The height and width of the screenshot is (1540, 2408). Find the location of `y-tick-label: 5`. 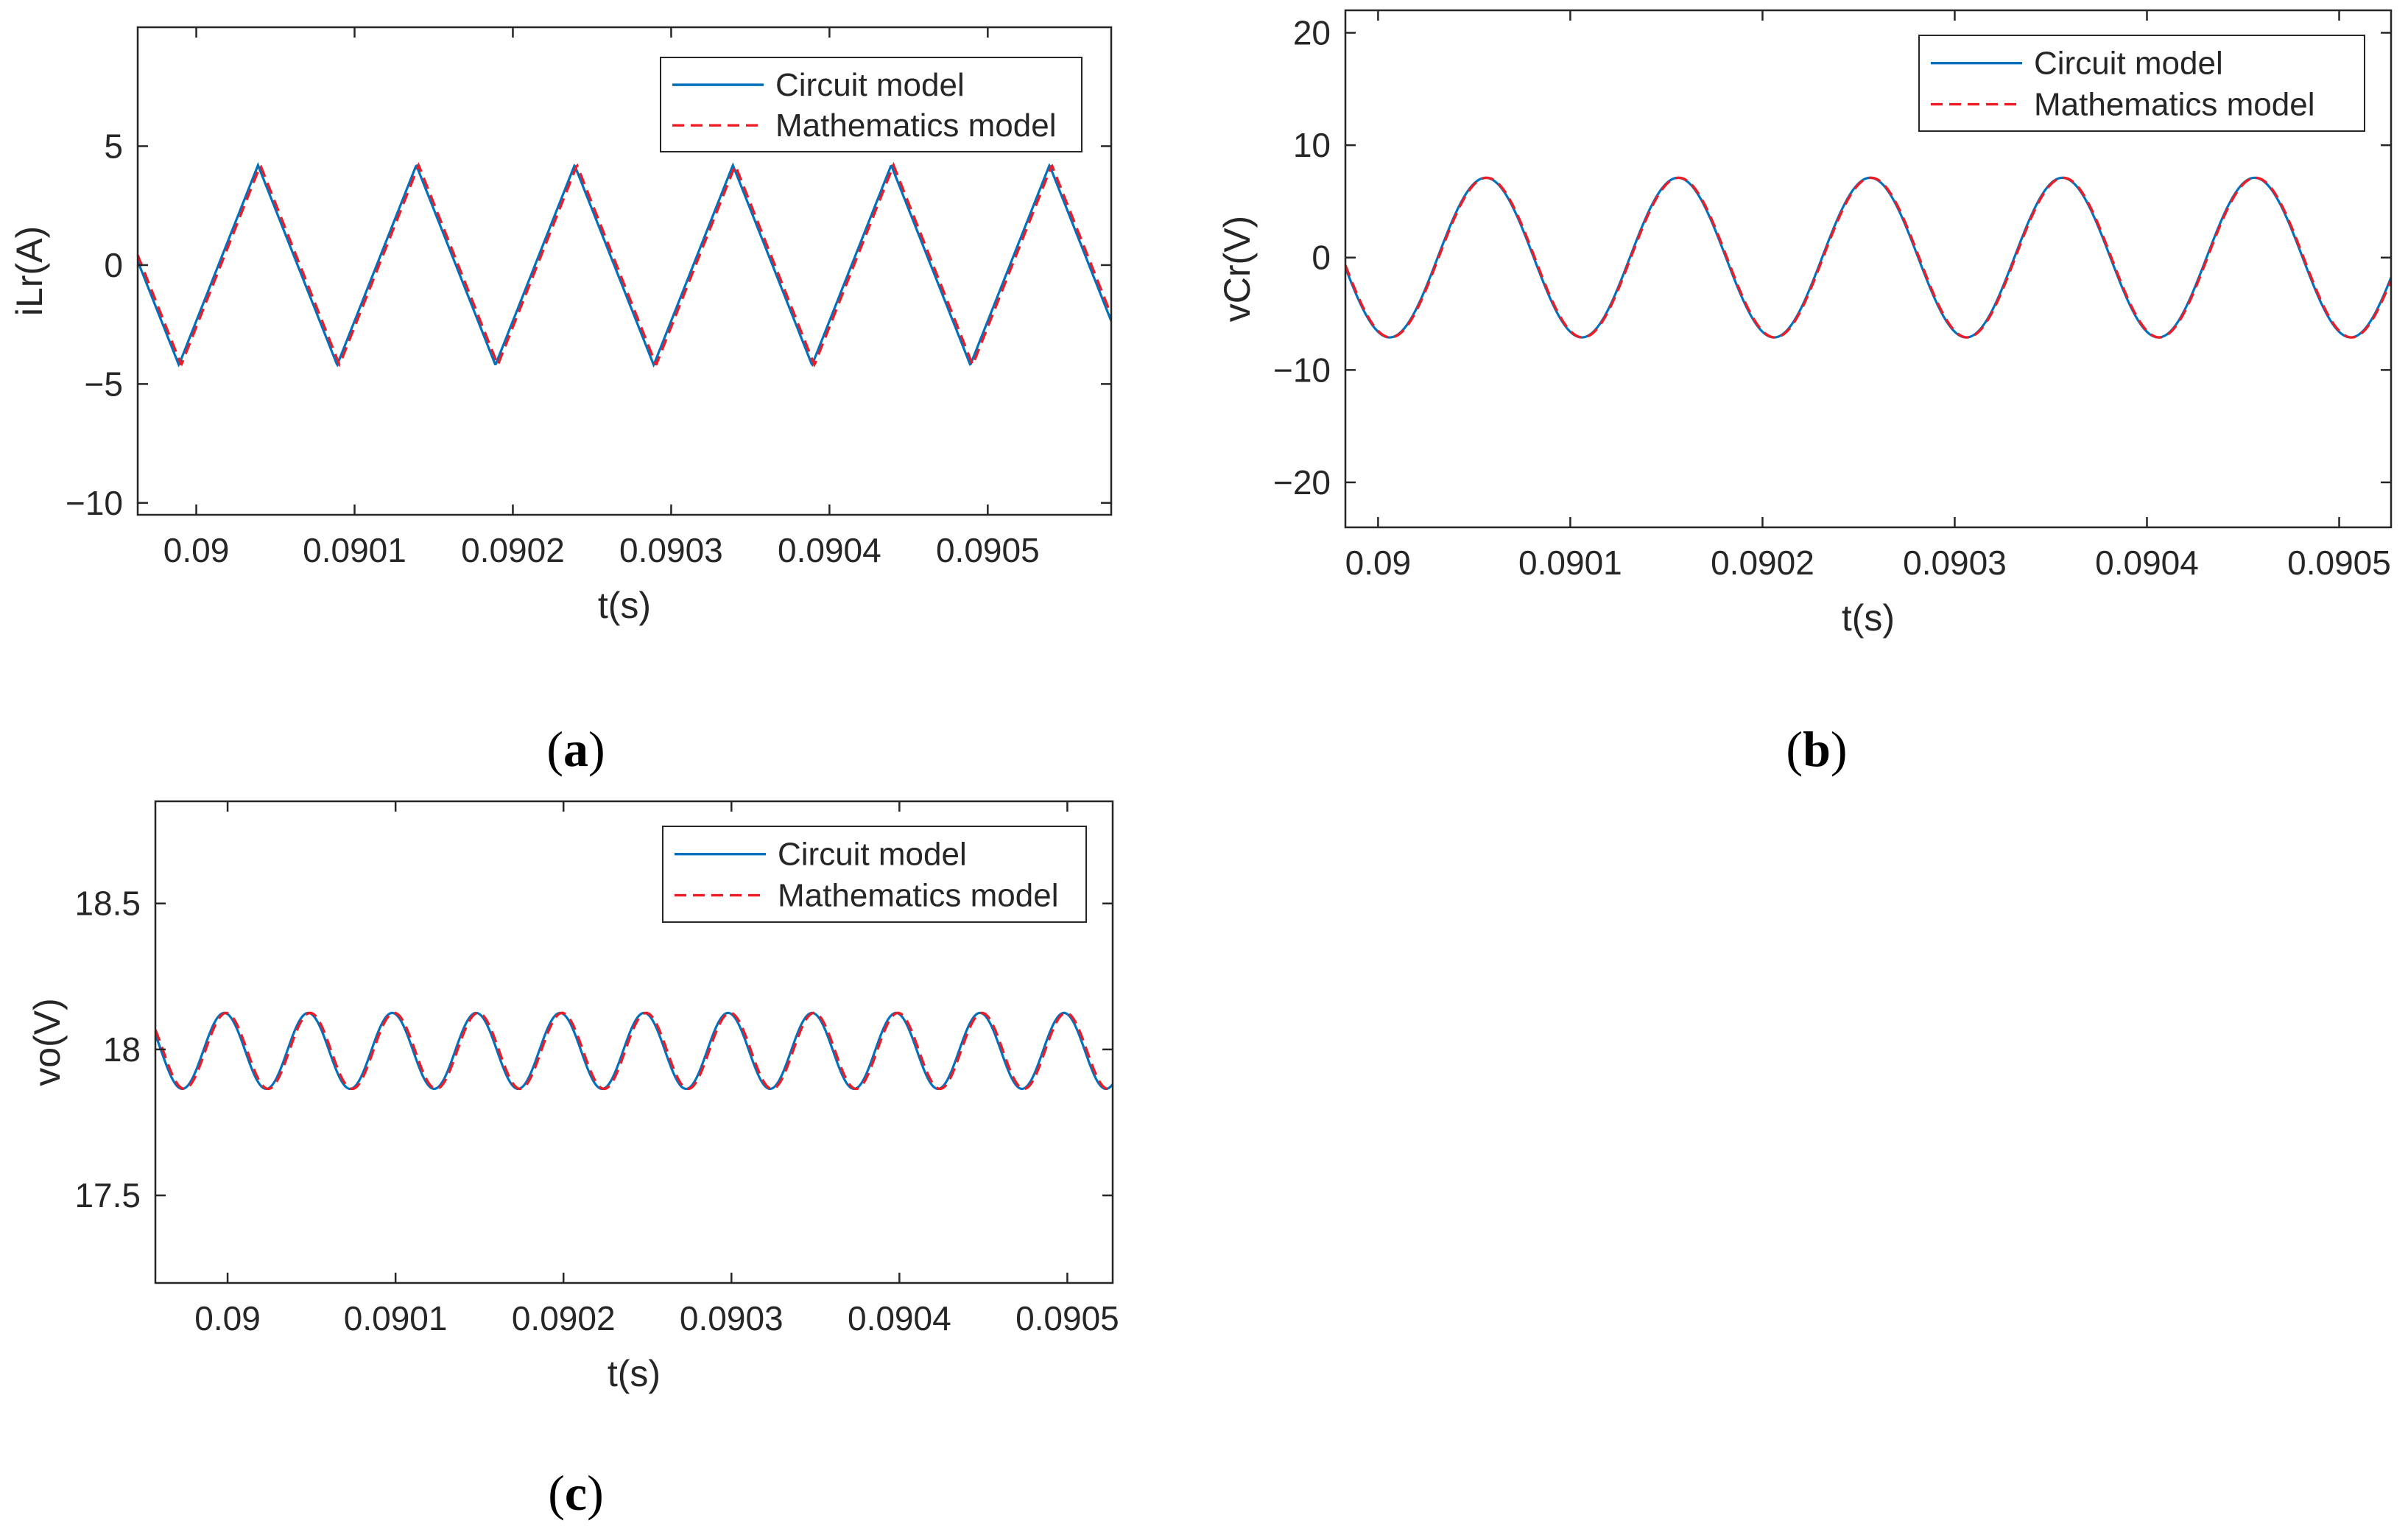

y-tick-label: 5 is located at coordinates (113, 146).